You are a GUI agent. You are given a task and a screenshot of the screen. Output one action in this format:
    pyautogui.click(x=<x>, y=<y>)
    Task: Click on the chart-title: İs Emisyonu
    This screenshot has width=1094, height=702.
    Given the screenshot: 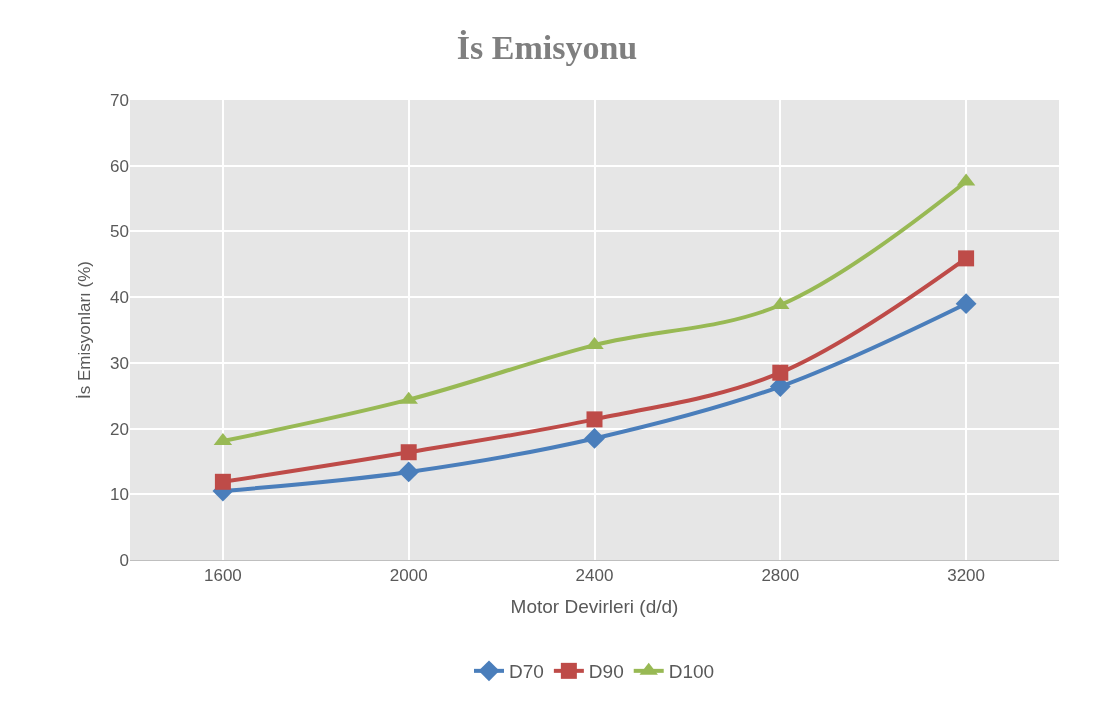 What is the action you would take?
    pyautogui.click(x=547, y=47)
    